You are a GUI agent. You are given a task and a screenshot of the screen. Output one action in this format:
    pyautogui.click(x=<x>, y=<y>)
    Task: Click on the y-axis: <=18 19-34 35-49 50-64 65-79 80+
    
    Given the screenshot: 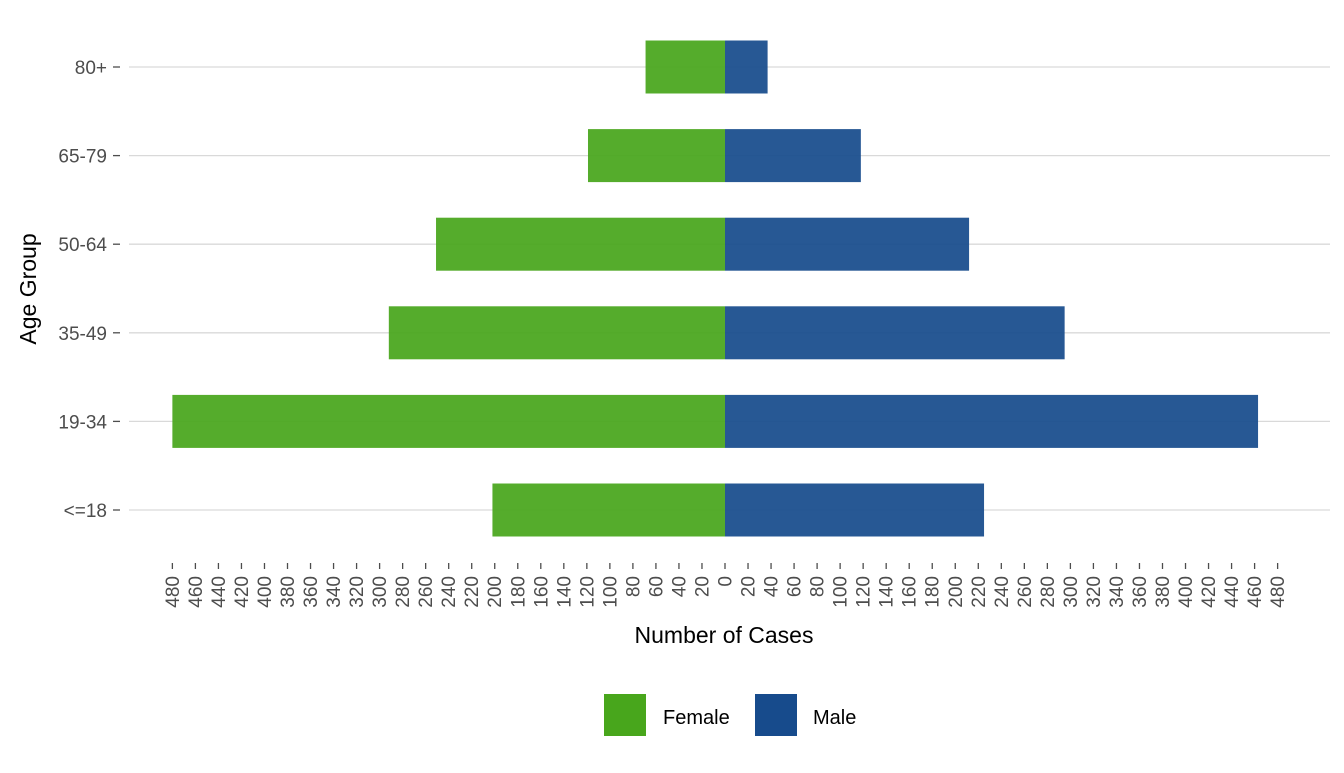 What is the action you would take?
    pyautogui.click(x=89, y=290)
    